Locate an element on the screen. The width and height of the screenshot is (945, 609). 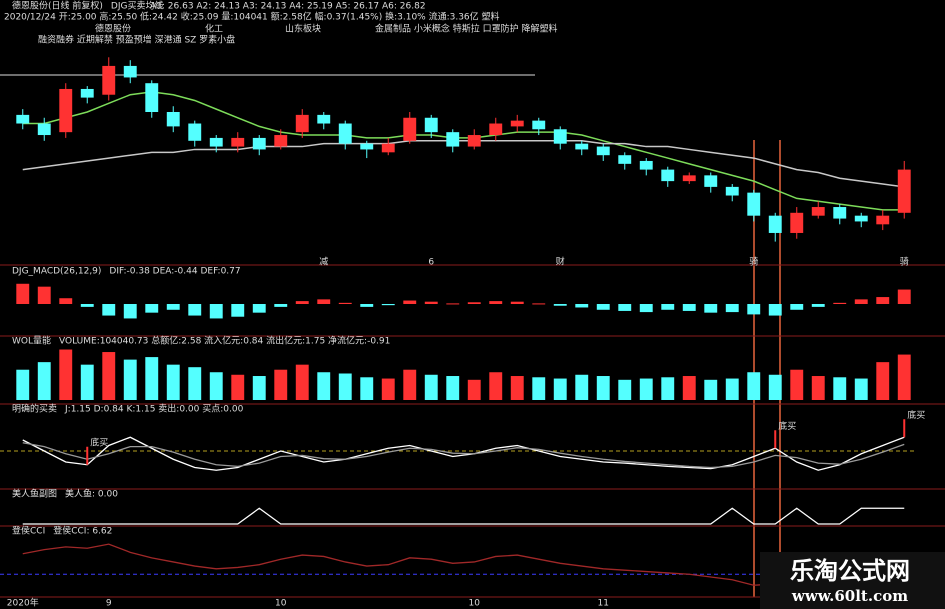
x-tick-label: 6 is located at coordinates (431, 263).